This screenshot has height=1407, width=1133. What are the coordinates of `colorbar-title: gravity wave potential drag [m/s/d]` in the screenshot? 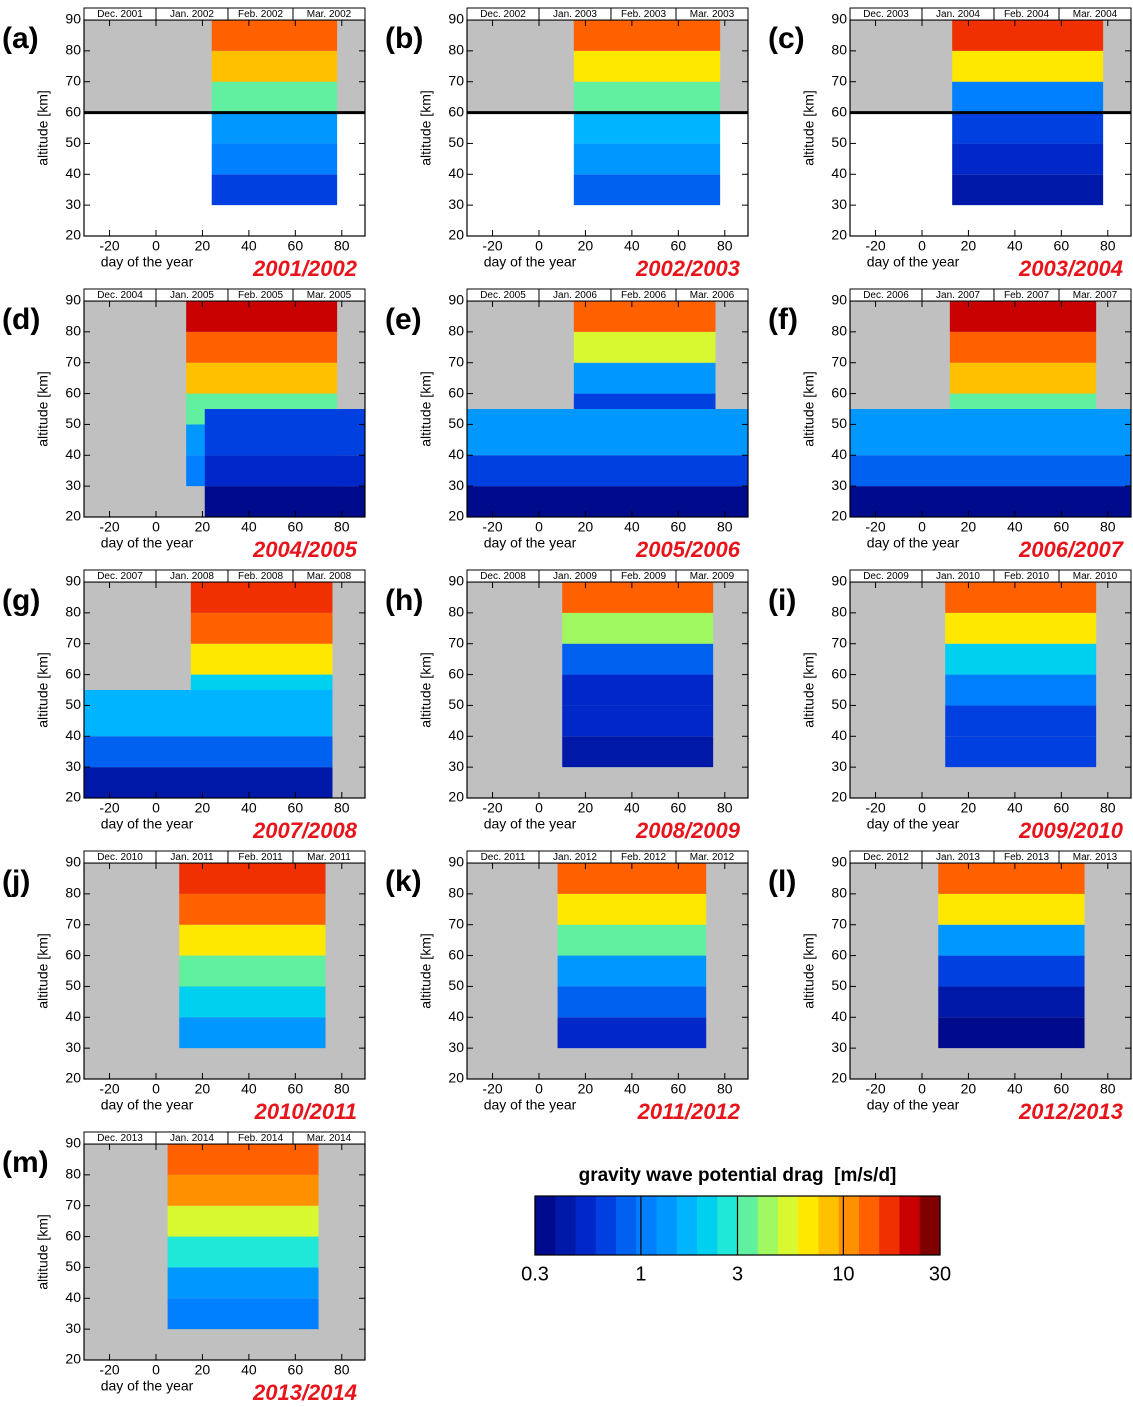 It's located at (738, 1175).